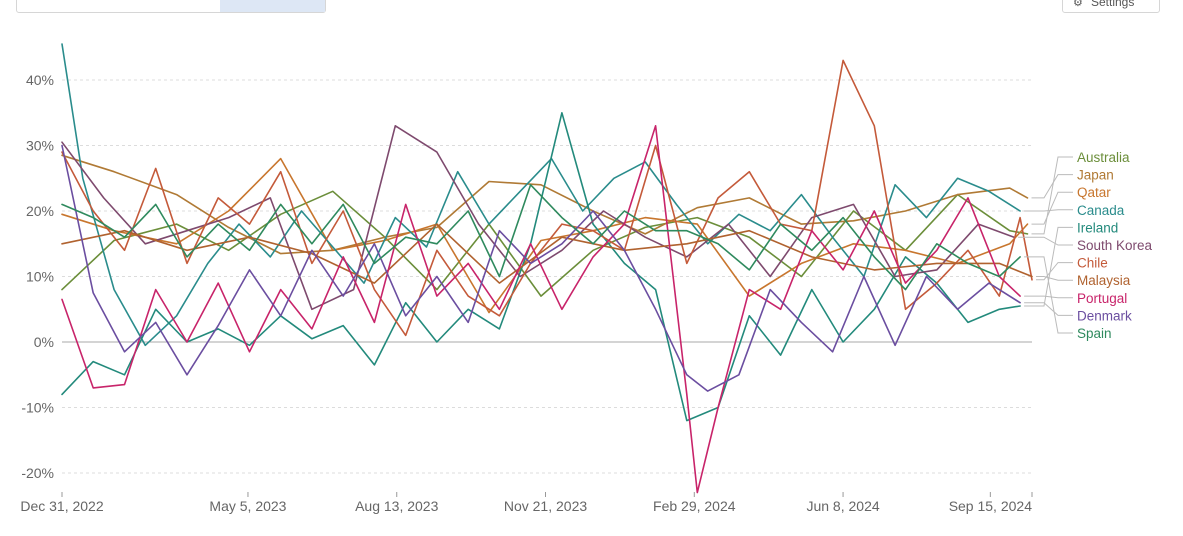 The image size is (1183, 536). I want to click on legend-label: Chile, so click(1092, 263).